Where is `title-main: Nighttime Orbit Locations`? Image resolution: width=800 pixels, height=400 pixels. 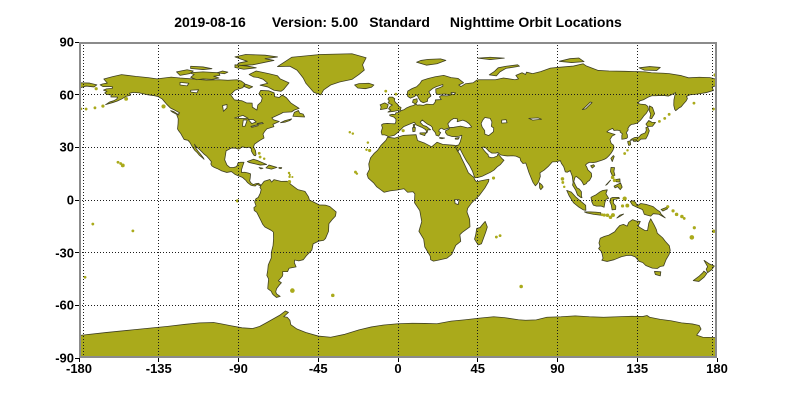
title-main: Nighttime Orbit Locations is located at coordinates (535, 22).